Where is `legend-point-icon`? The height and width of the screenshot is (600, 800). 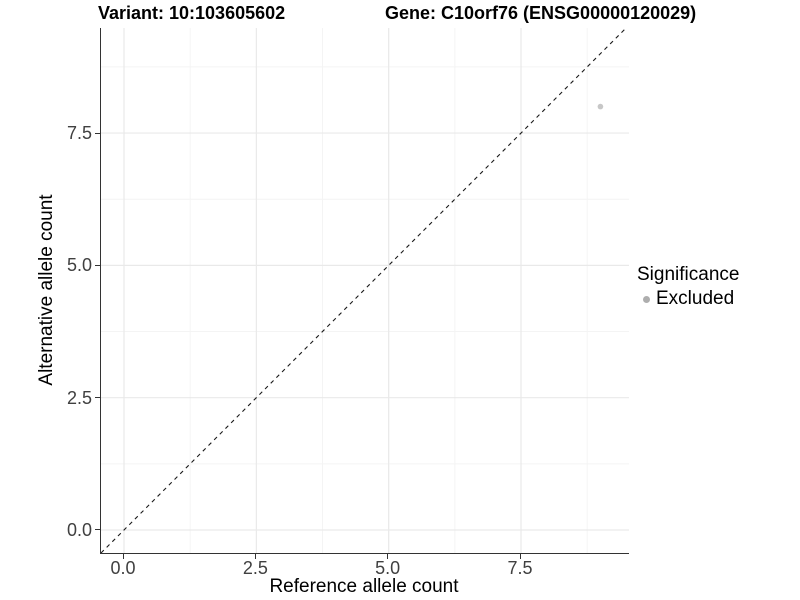 legend-point-icon is located at coordinates (646, 299).